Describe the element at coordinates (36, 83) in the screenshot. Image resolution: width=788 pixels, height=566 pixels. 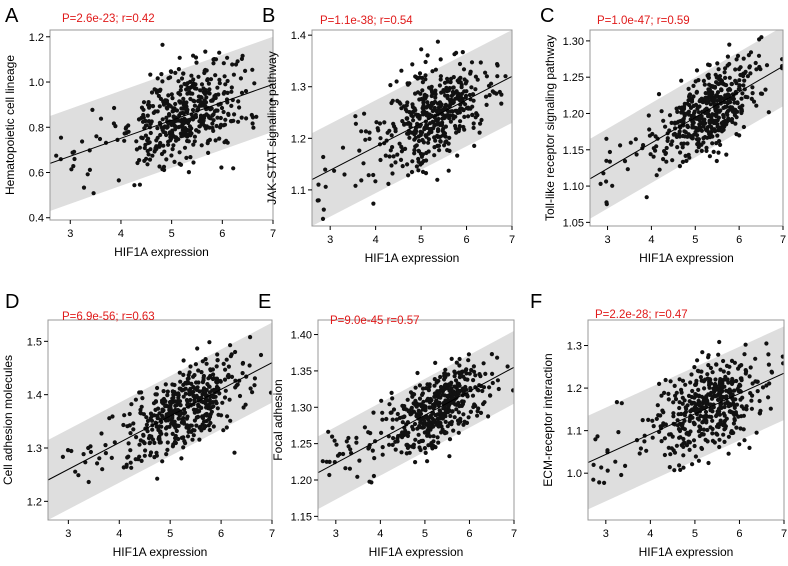
I see `y-tick-label: 1.0` at that location.